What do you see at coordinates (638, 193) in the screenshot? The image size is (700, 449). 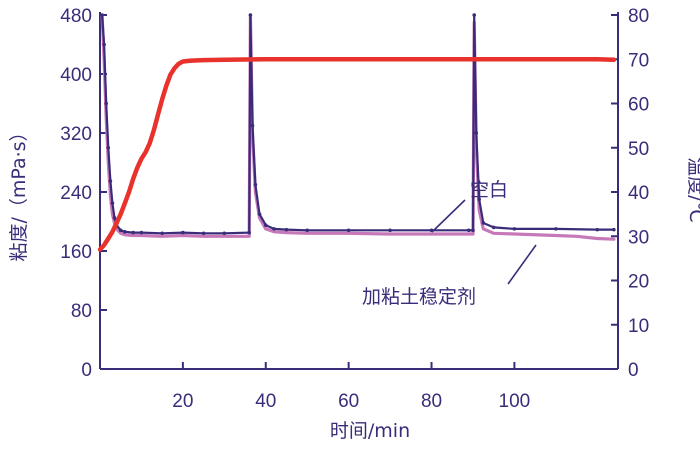 I see `right-tick-label: 40` at bounding box center [638, 193].